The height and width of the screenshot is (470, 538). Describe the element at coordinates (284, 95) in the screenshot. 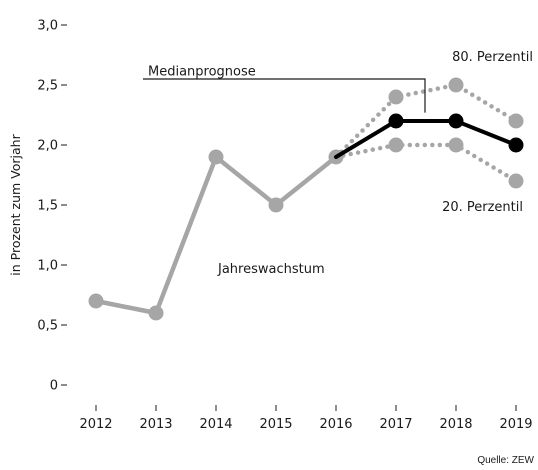

I see `median-bracket` at that location.